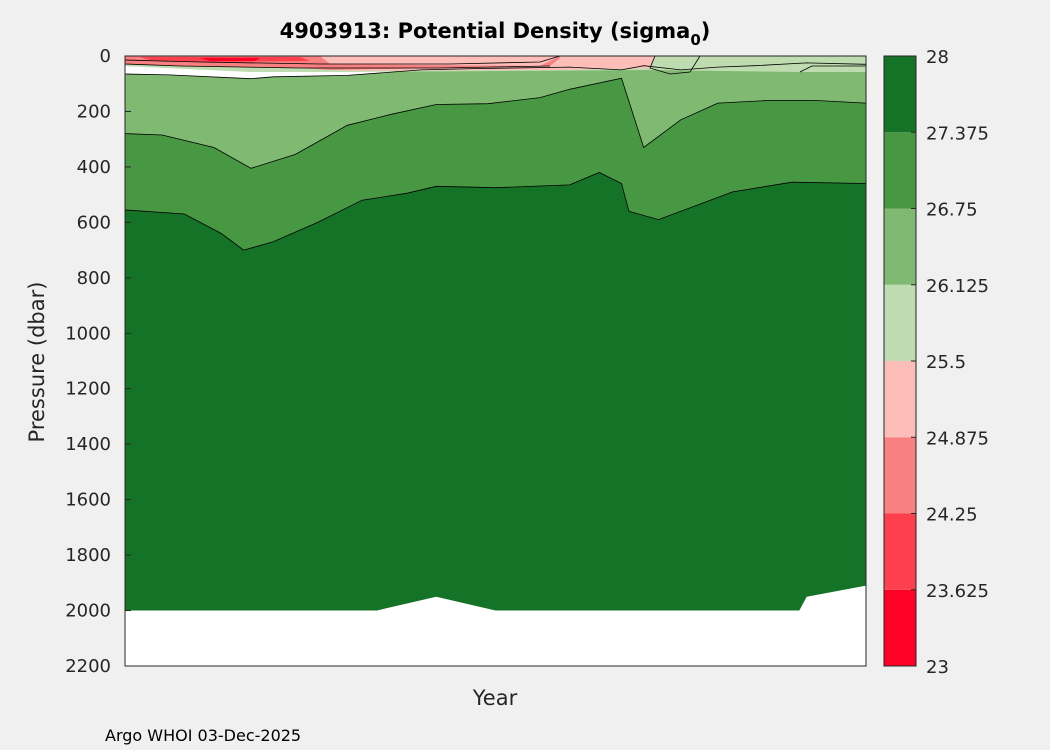 The height and width of the screenshot is (750, 1050). What do you see at coordinates (952, 210) in the screenshot?
I see `colorbar-tick-label: 26.75` at bounding box center [952, 210].